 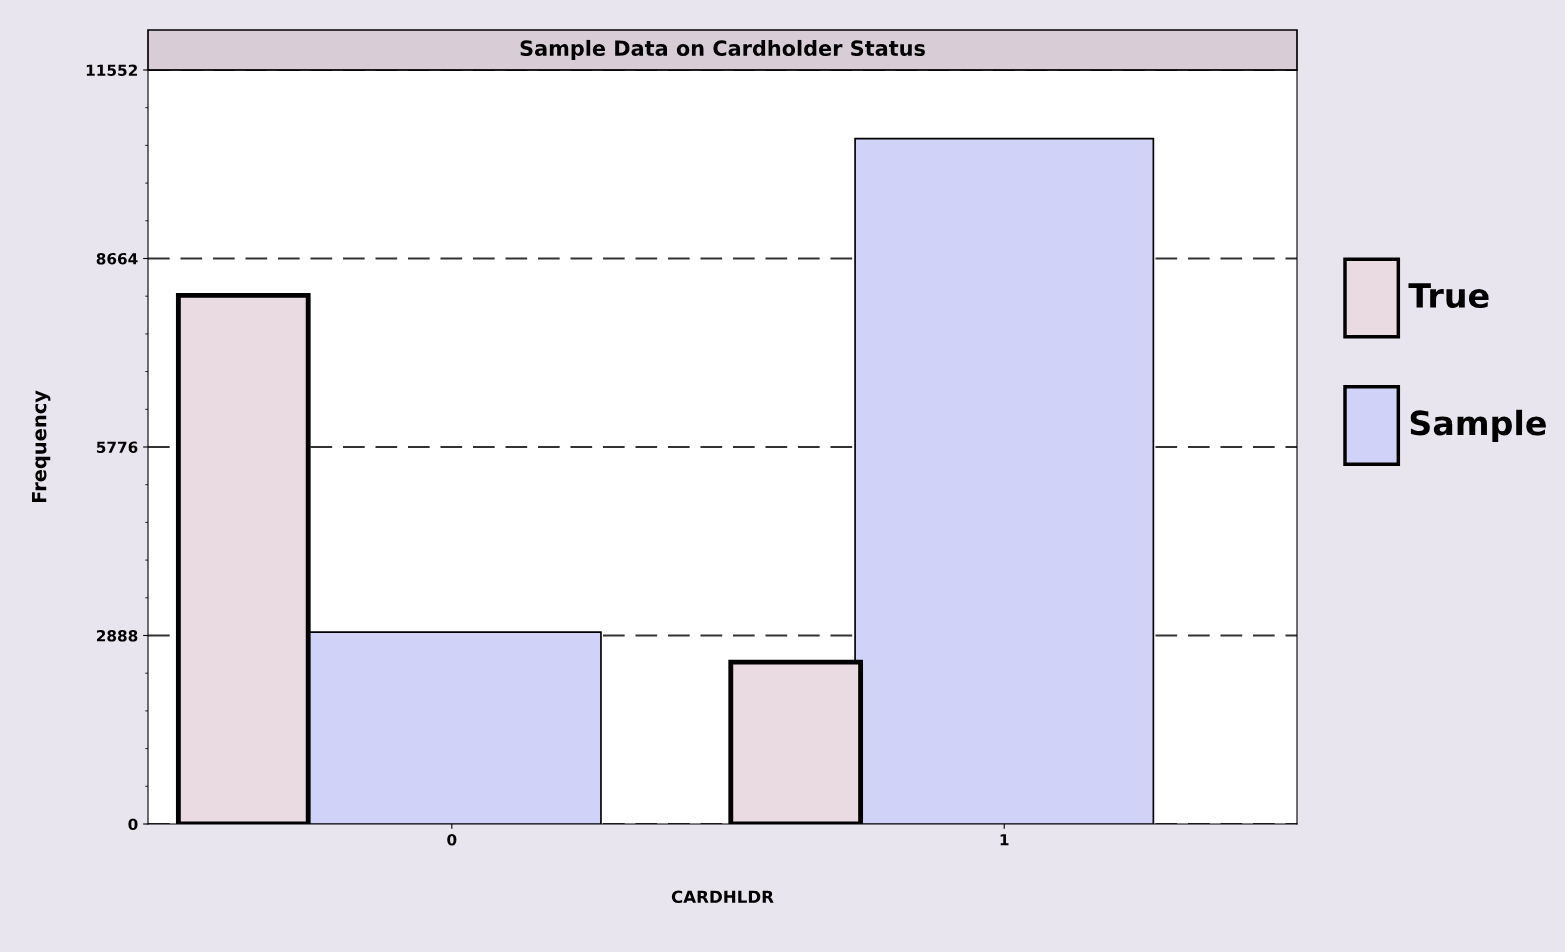 What do you see at coordinates (117, 447) in the screenshot?
I see `y-tick-label: 5776` at bounding box center [117, 447].